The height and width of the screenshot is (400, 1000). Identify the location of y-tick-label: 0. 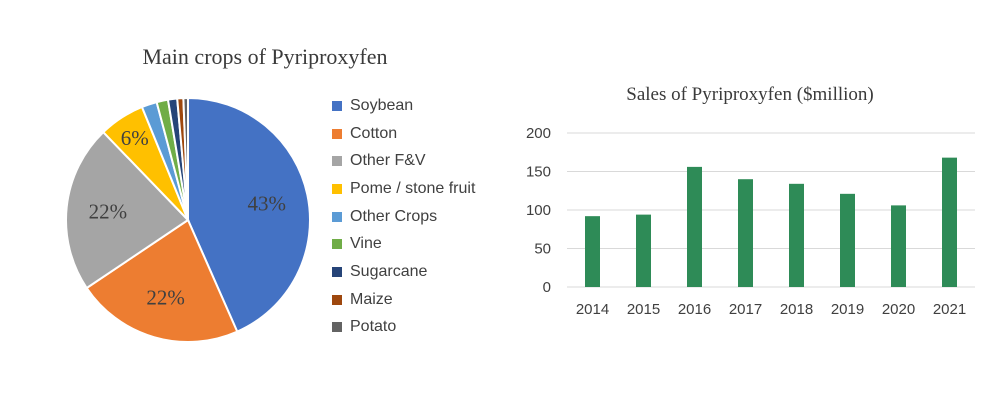
(547, 287).